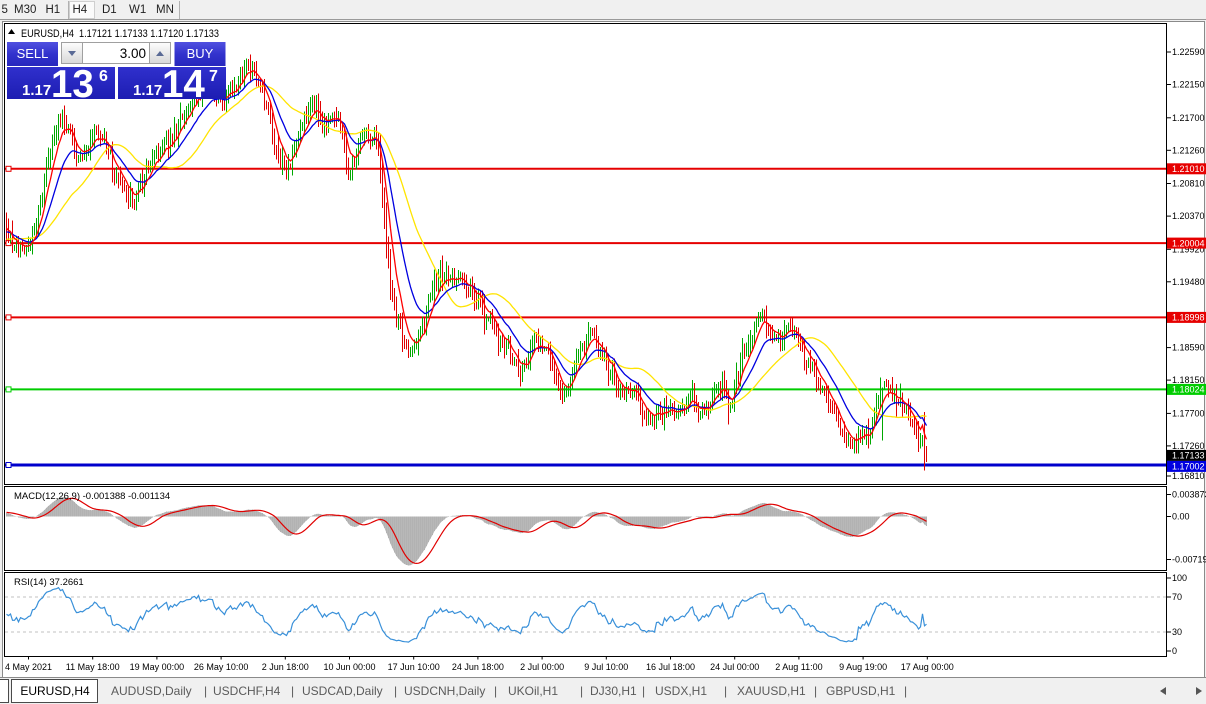  What do you see at coordinates (478, 667) in the screenshot?
I see `svg-text: 24 Jun 18:00` at bounding box center [478, 667].